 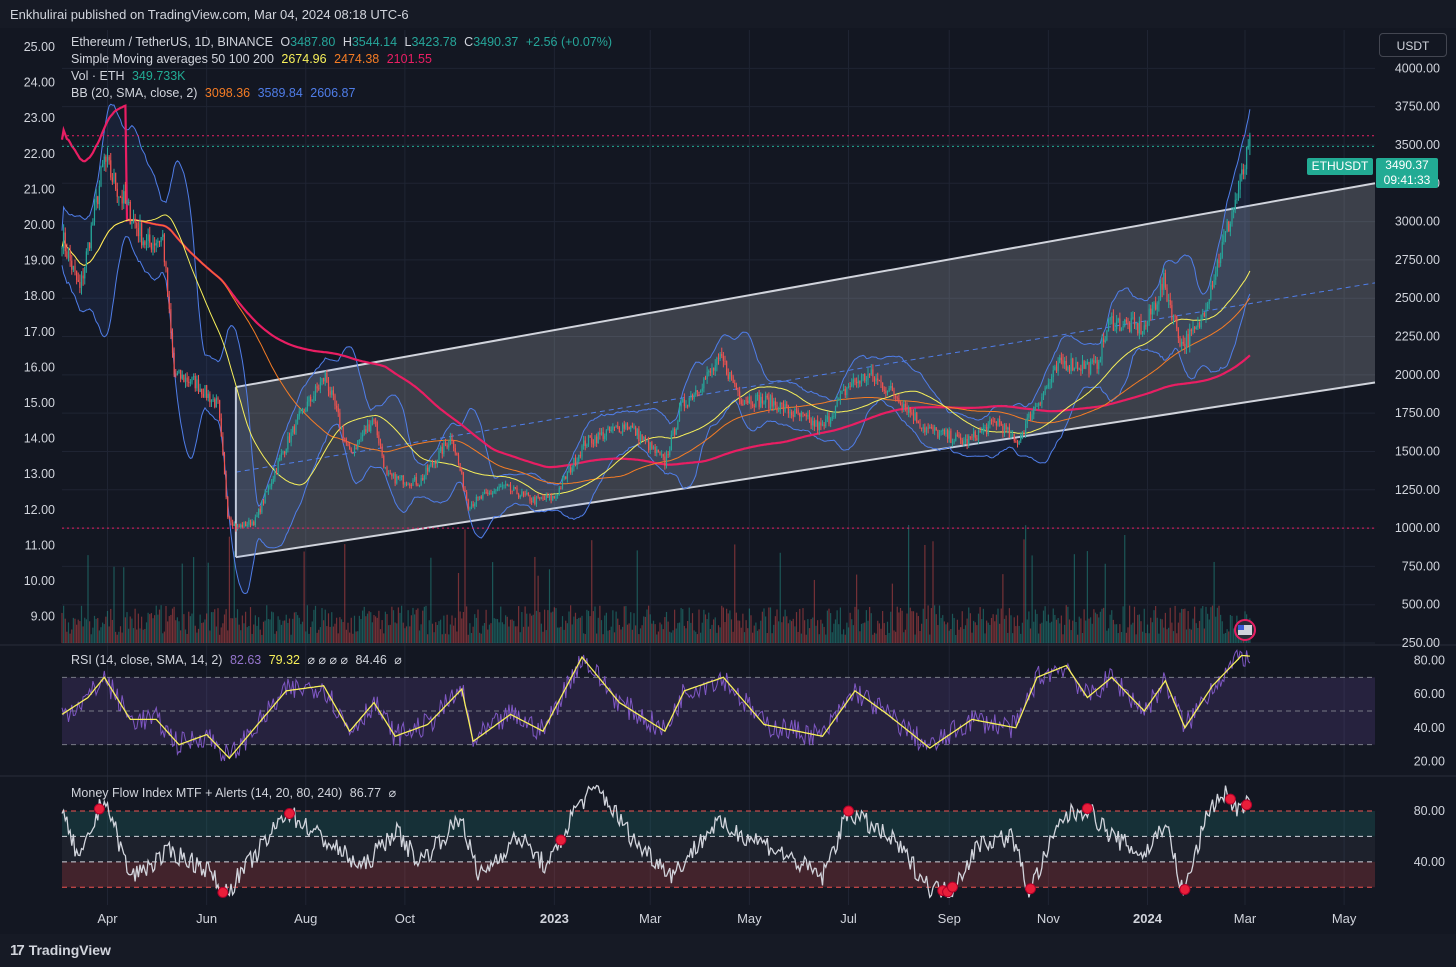 What do you see at coordinates (60, 950) in the screenshot?
I see `tradingview-logo: 17 TradingView` at bounding box center [60, 950].